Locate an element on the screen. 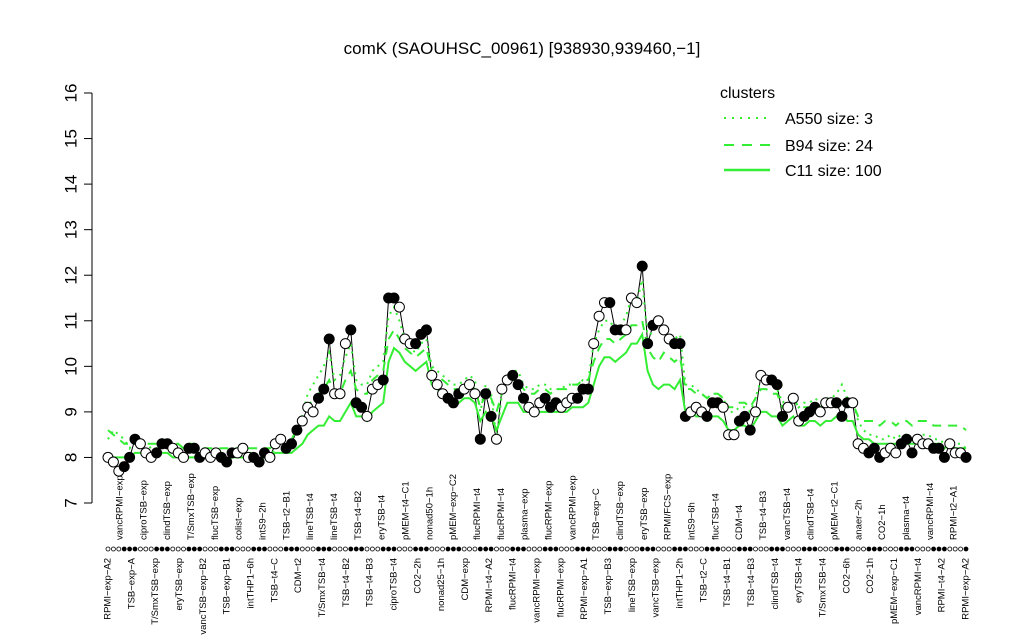 The width and height of the screenshot is (1024, 640). condition-label: eryTSB−exp is located at coordinates (644, 513).